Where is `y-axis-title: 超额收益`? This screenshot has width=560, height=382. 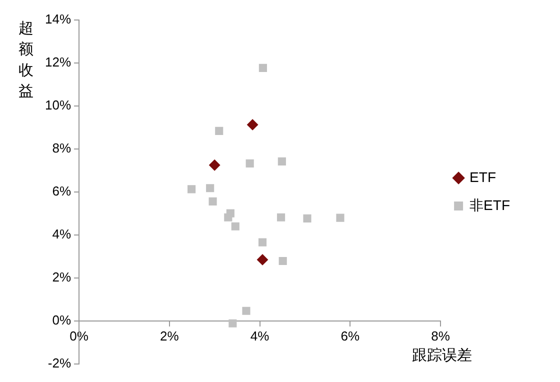 y-axis-title: 超额收益 is located at coordinates (26, 60).